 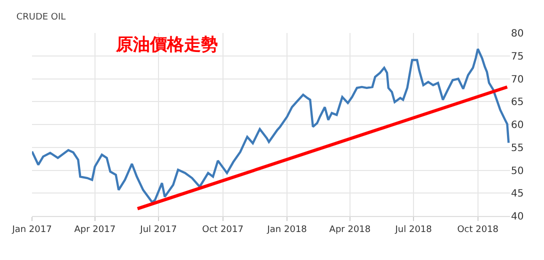 I want to click on y-tick-label: 55, so click(x=517, y=148).